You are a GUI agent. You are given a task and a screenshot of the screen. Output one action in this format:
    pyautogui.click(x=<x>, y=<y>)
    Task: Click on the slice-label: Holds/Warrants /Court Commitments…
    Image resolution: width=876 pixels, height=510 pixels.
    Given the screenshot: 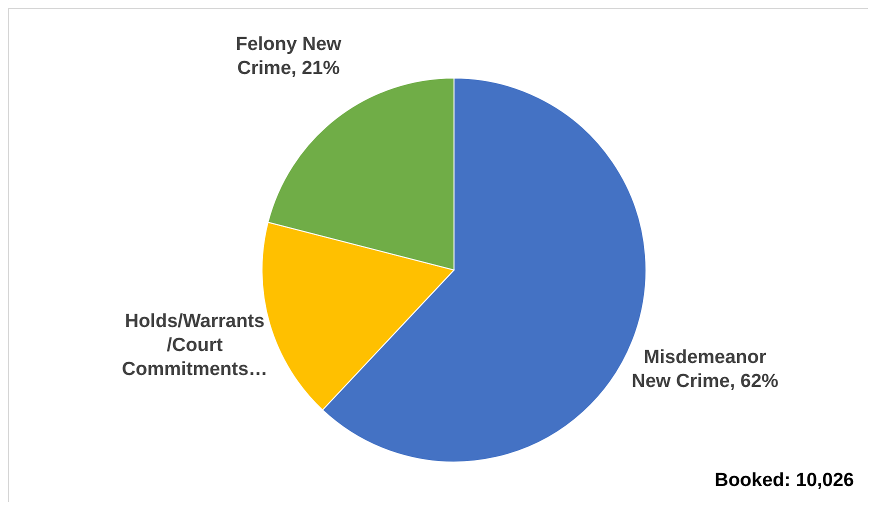 What is the action you would take?
    pyautogui.click(x=195, y=345)
    